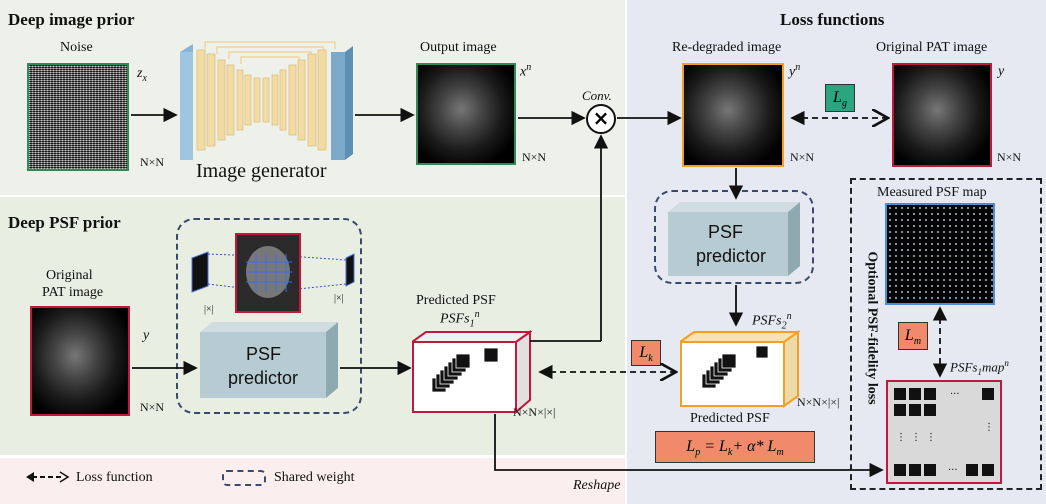 This screenshot has height=504, width=1046. What do you see at coordinates (78, 117) in the screenshot?
I see `noise-image` at bounding box center [78, 117].